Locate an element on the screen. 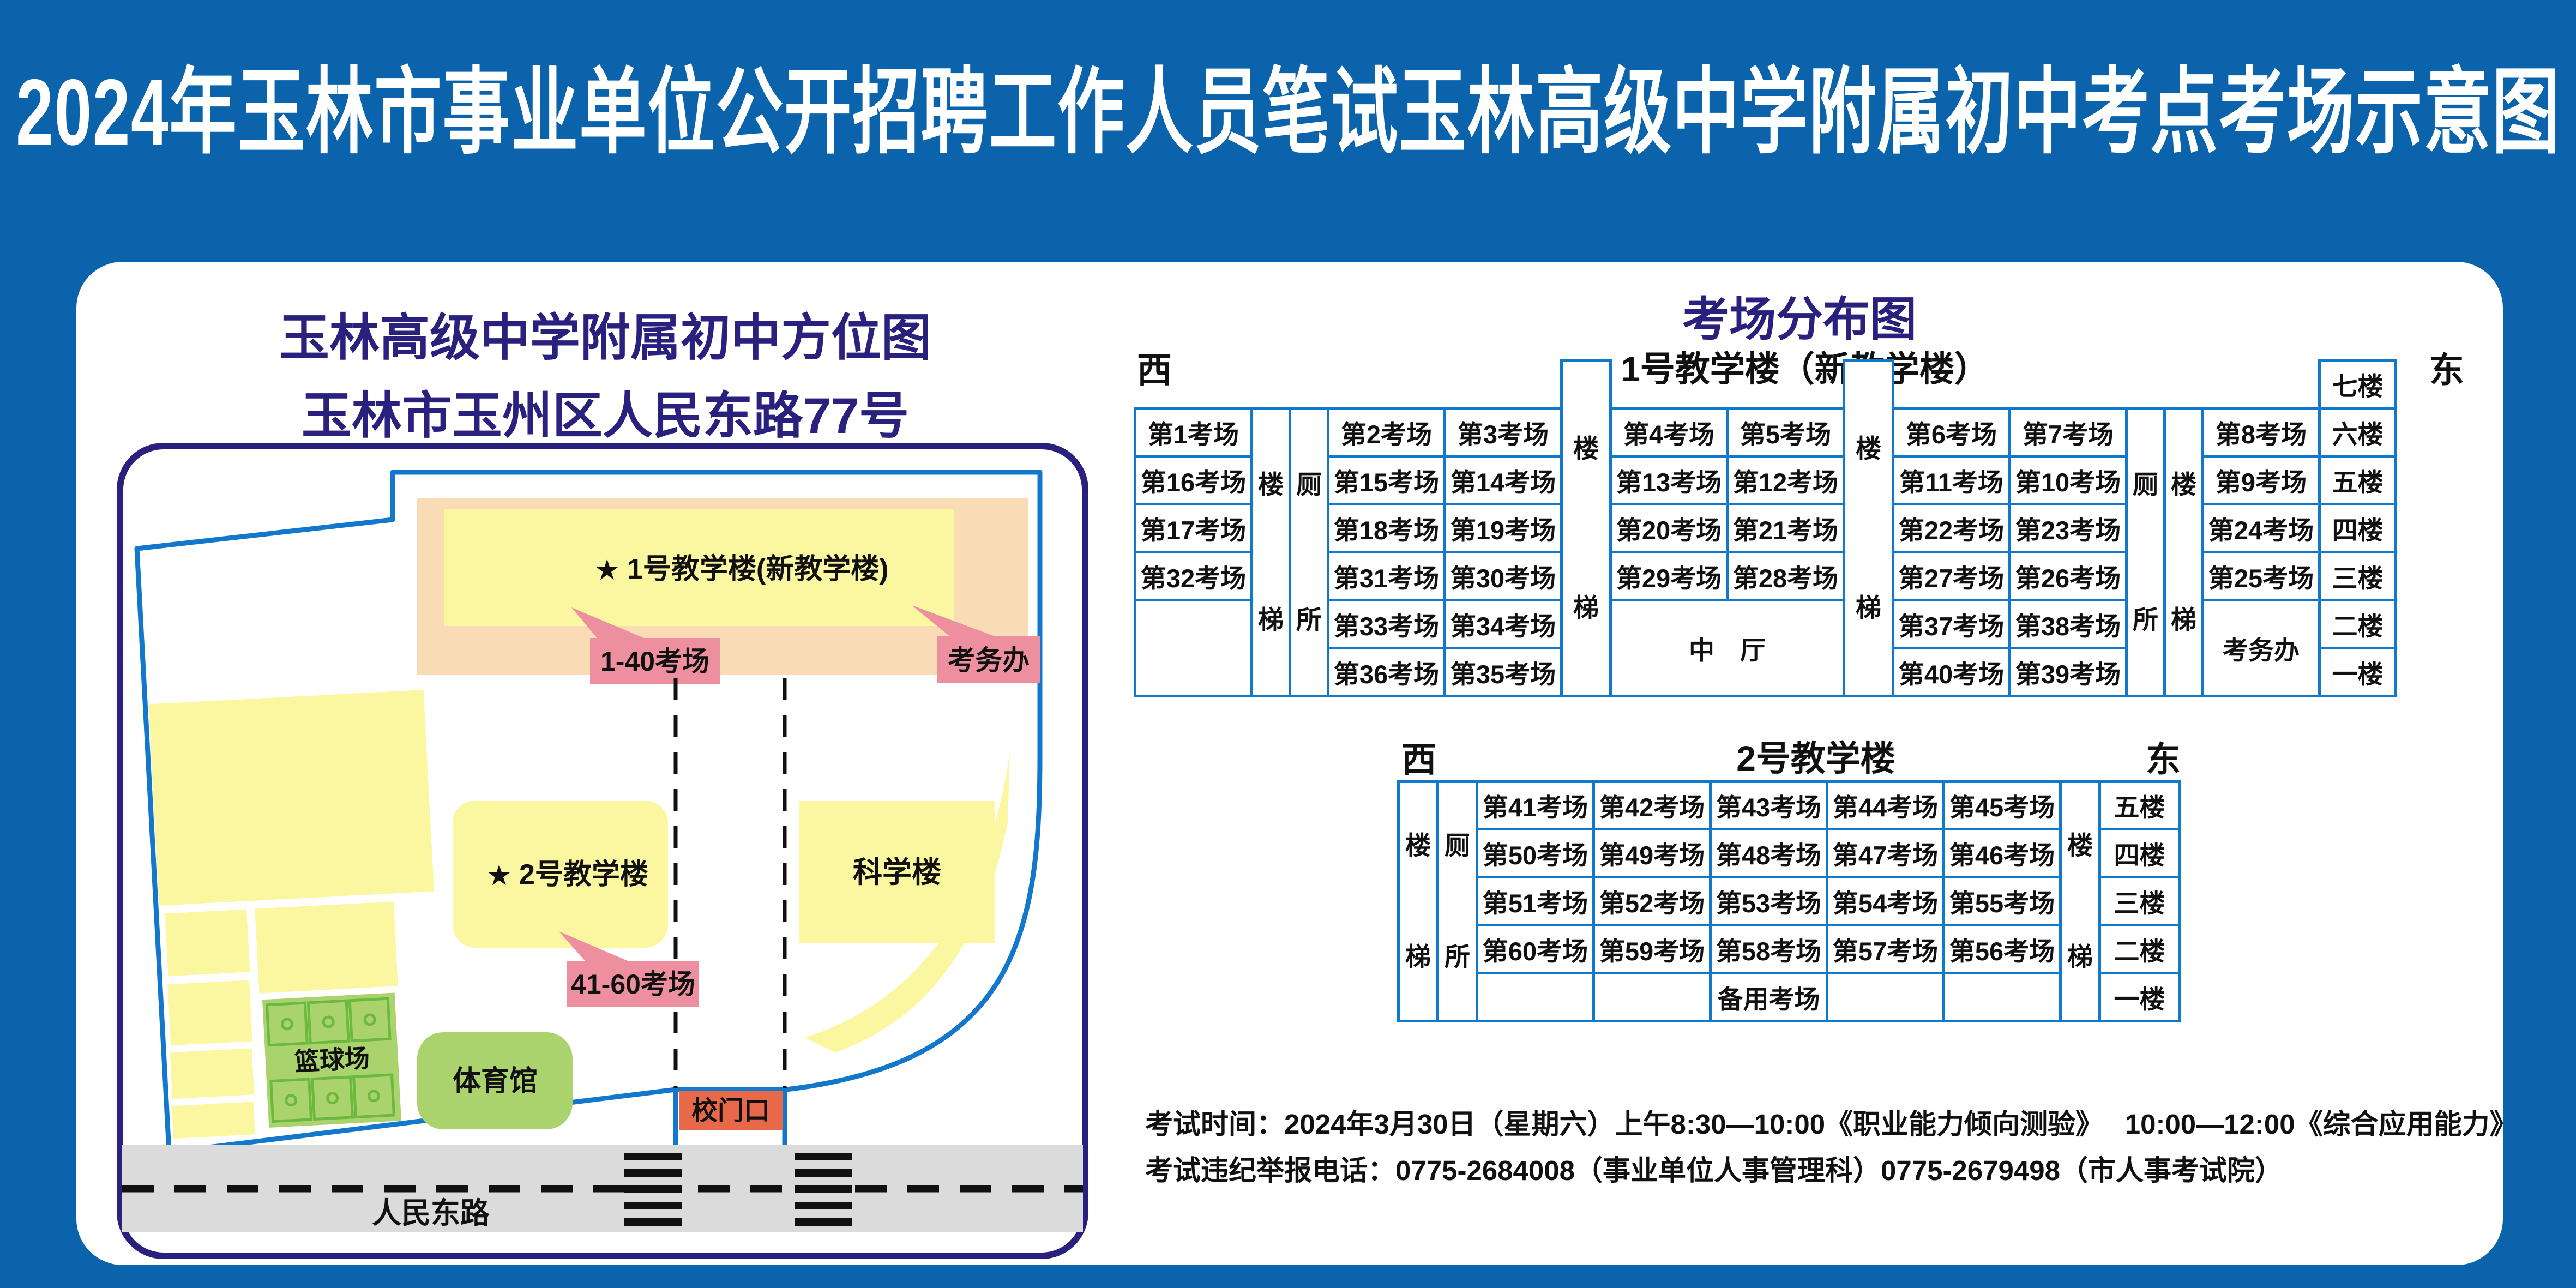 Image resolution: width=2576 pixels, height=1288 pixels. page-title: 2024年玉林市事业单位公开招聘工作人员笔试玉林高级中学附属初中考点考场示意图 is located at coordinates (1288, 112).